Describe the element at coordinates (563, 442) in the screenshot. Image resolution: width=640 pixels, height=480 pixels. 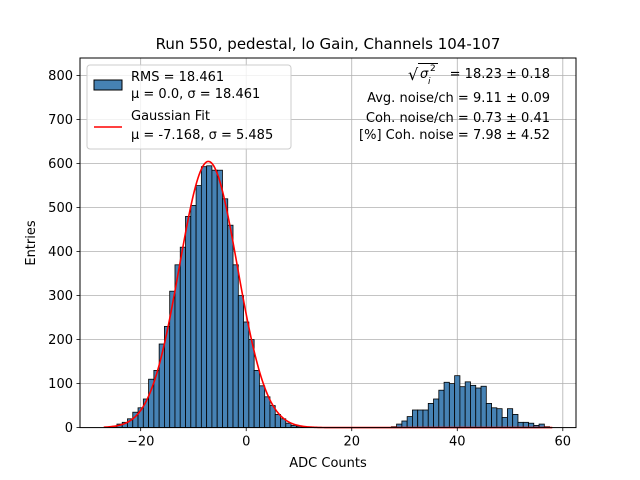
I see `x-tick-label: 60` at that location.